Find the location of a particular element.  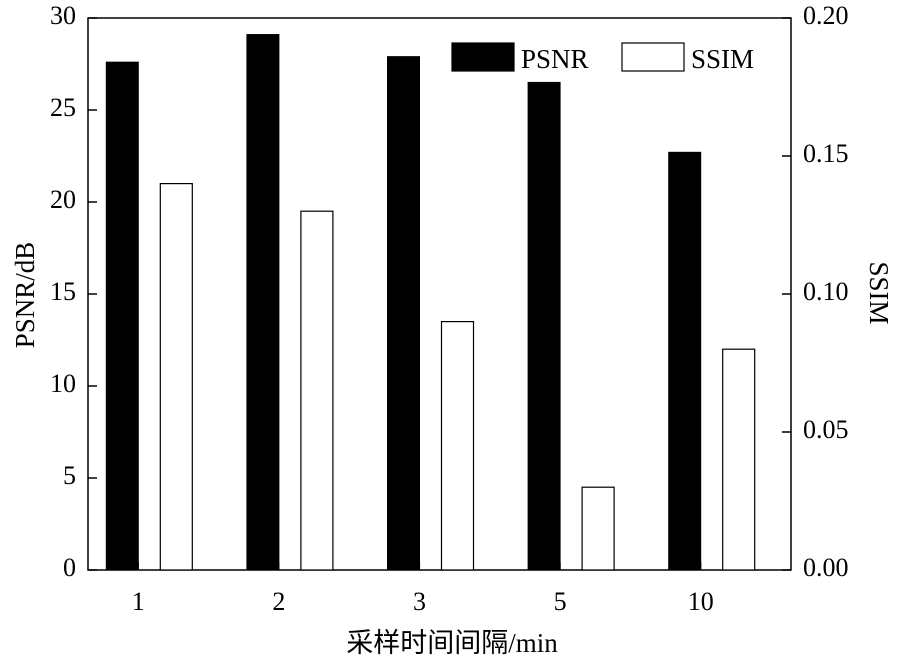

y-tick-label: 30 is located at coordinates (63, 15).